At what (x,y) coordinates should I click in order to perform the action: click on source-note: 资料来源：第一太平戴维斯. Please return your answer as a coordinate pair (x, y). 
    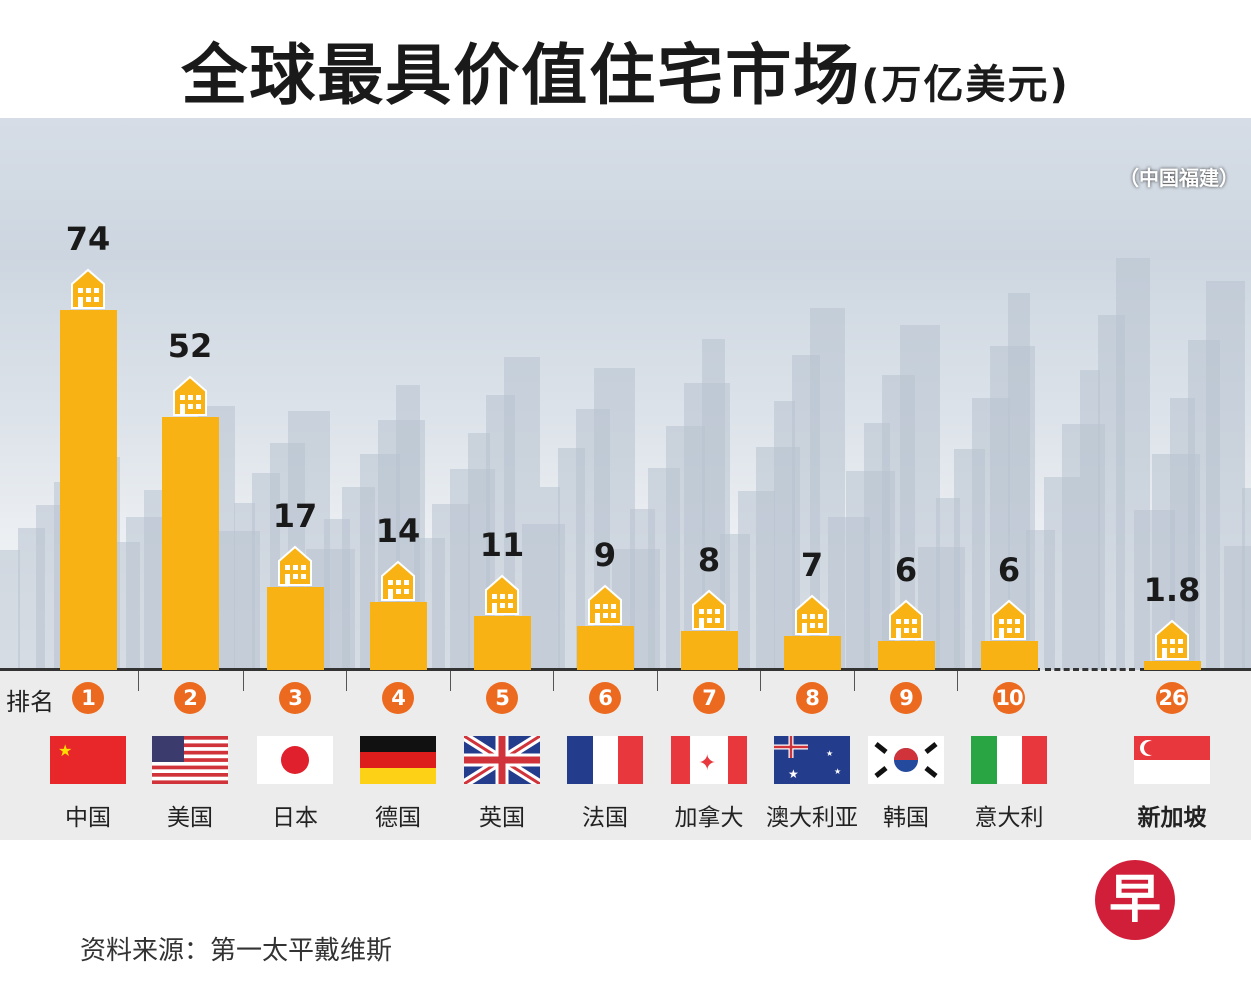
    Looking at the image, I should click on (236, 951).